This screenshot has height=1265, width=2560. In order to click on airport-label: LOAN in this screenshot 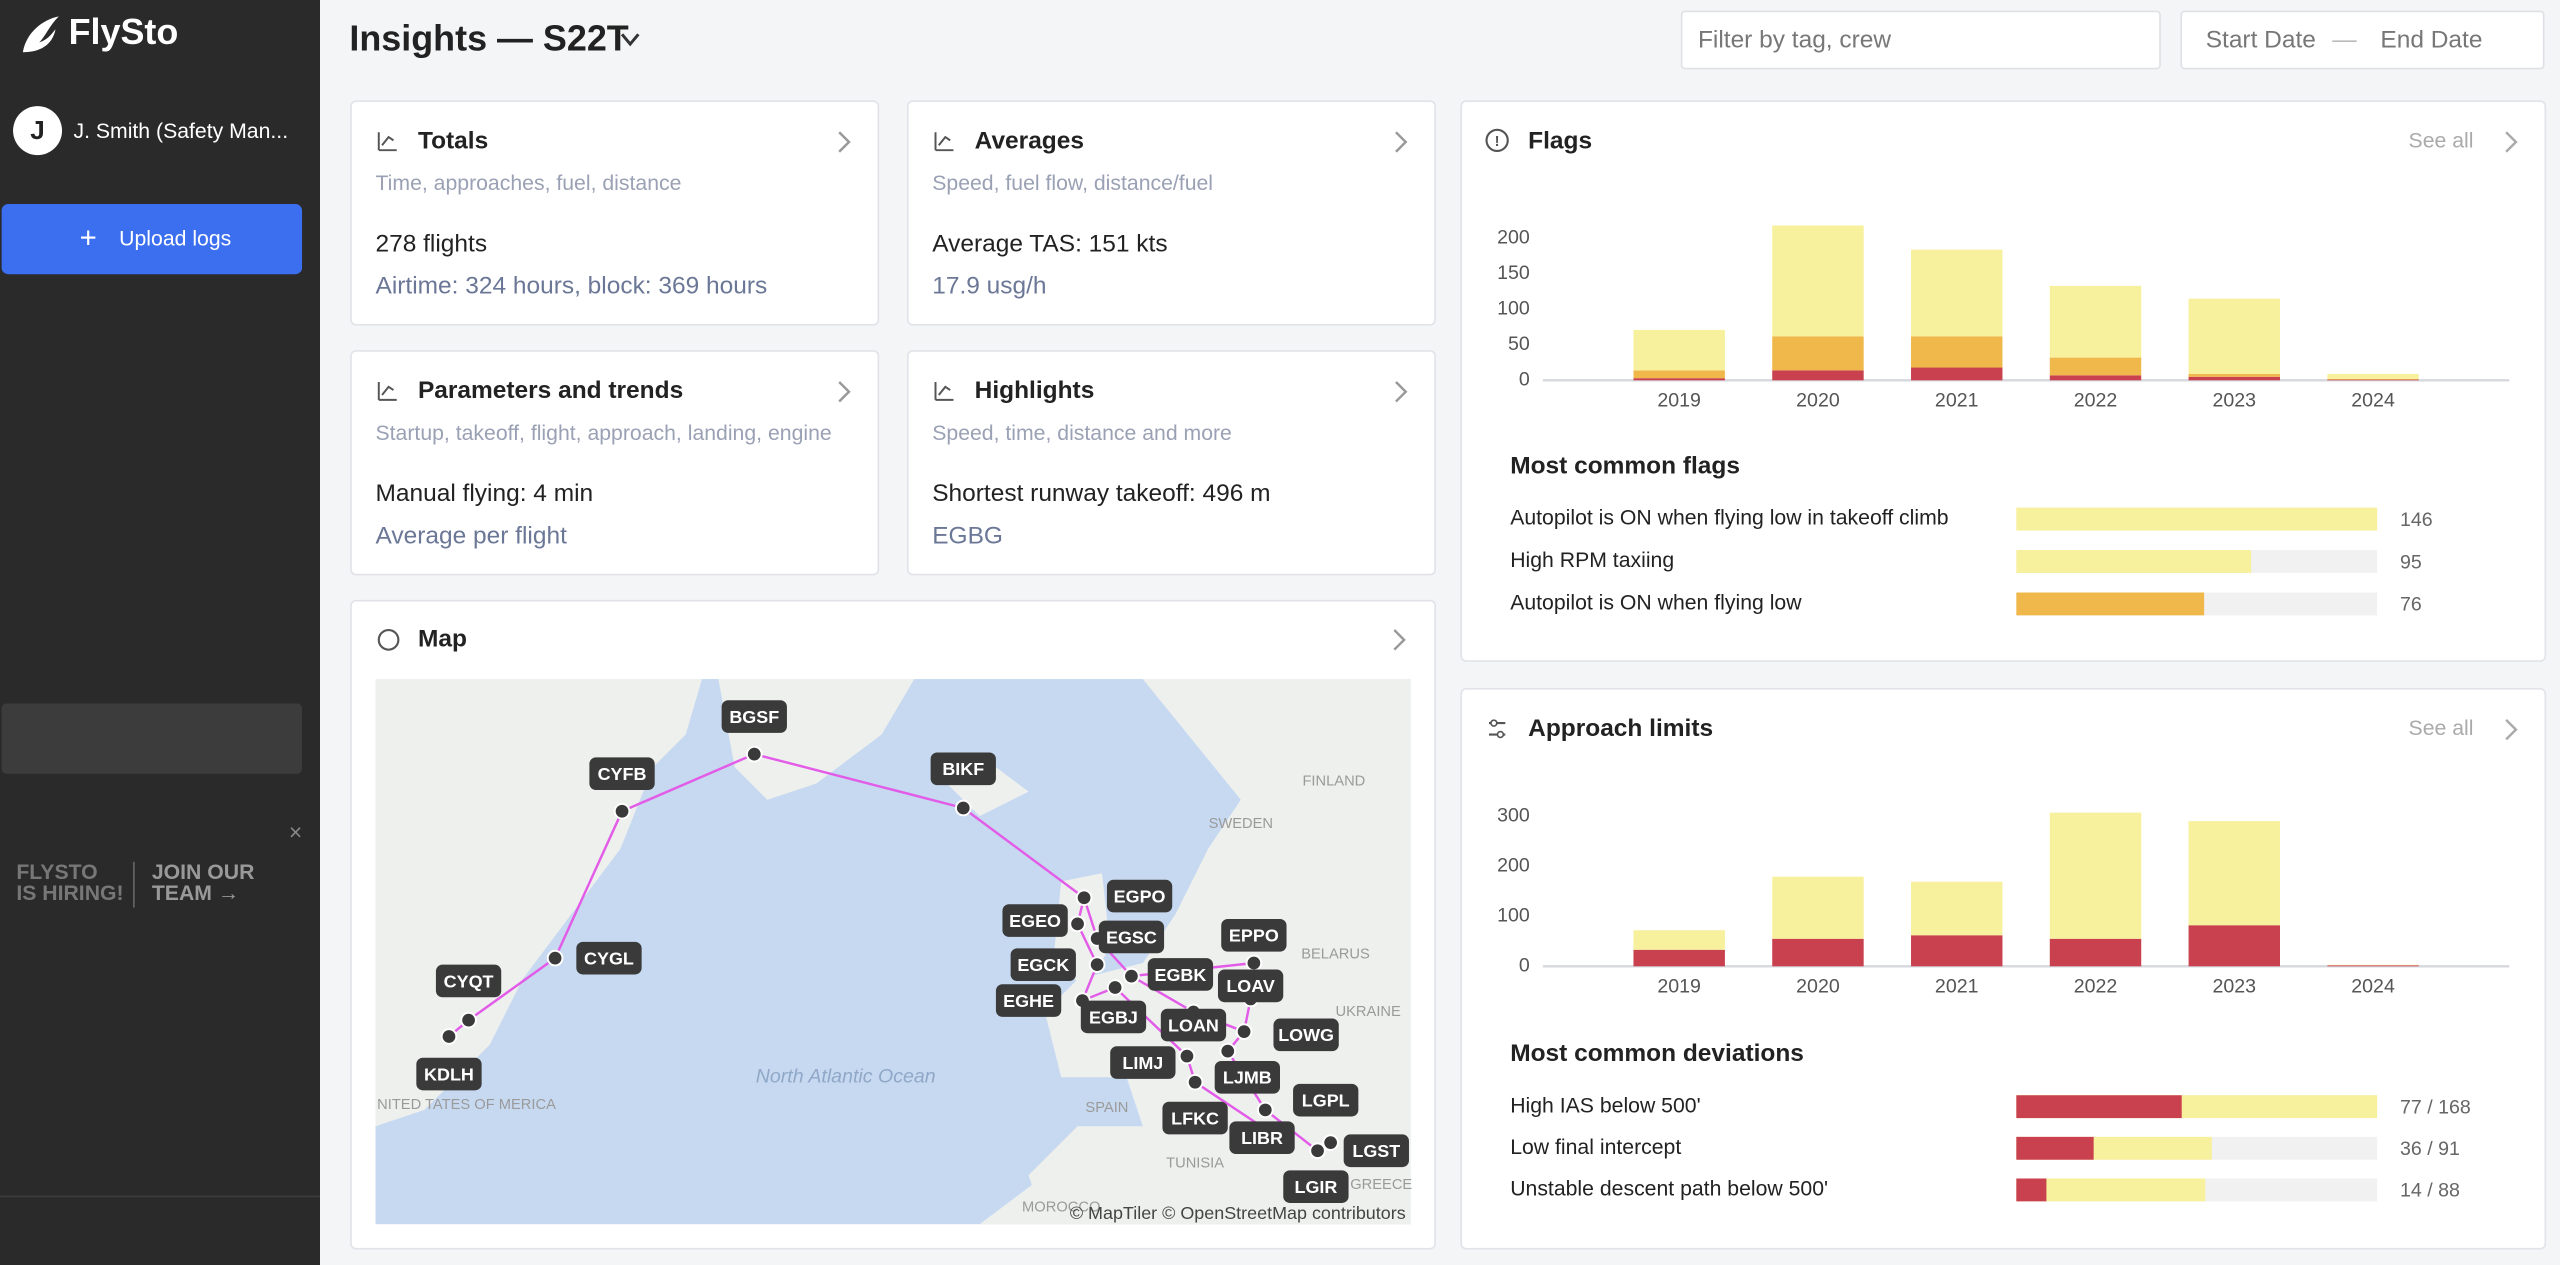, I will do `click(1193, 1025)`.